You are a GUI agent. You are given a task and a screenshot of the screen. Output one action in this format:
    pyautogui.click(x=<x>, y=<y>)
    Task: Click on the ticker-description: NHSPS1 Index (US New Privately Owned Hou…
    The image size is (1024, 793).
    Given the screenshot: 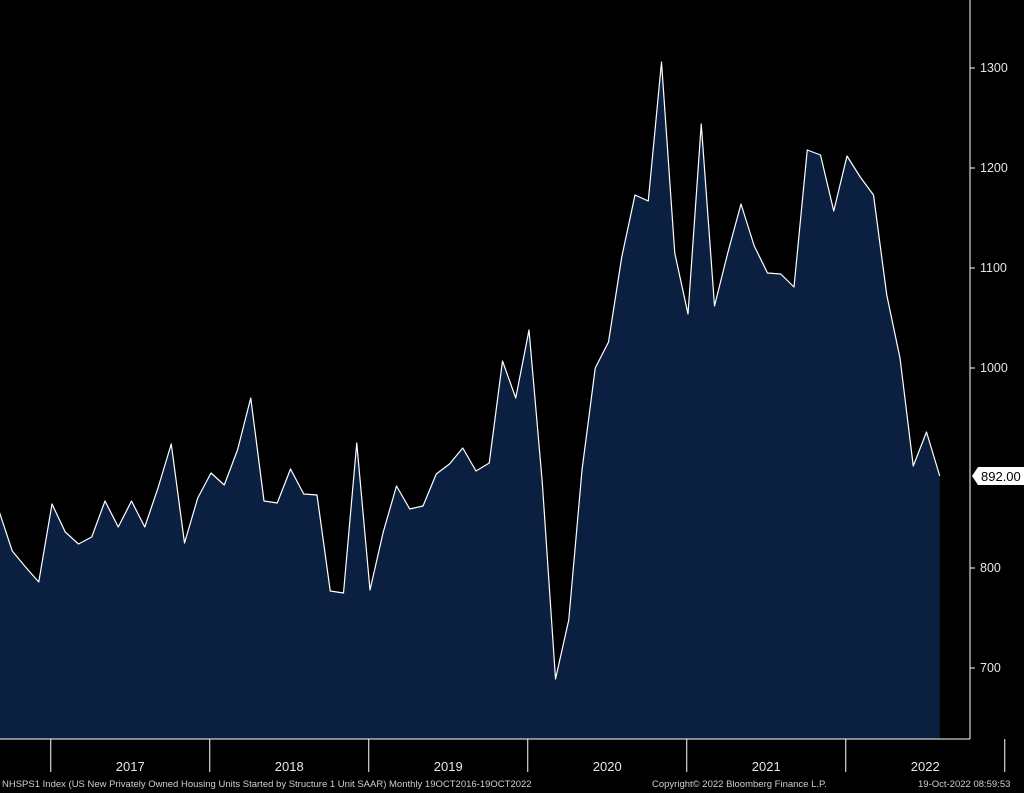 What is the action you would take?
    pyautogui.click(x=267, y=784)
    